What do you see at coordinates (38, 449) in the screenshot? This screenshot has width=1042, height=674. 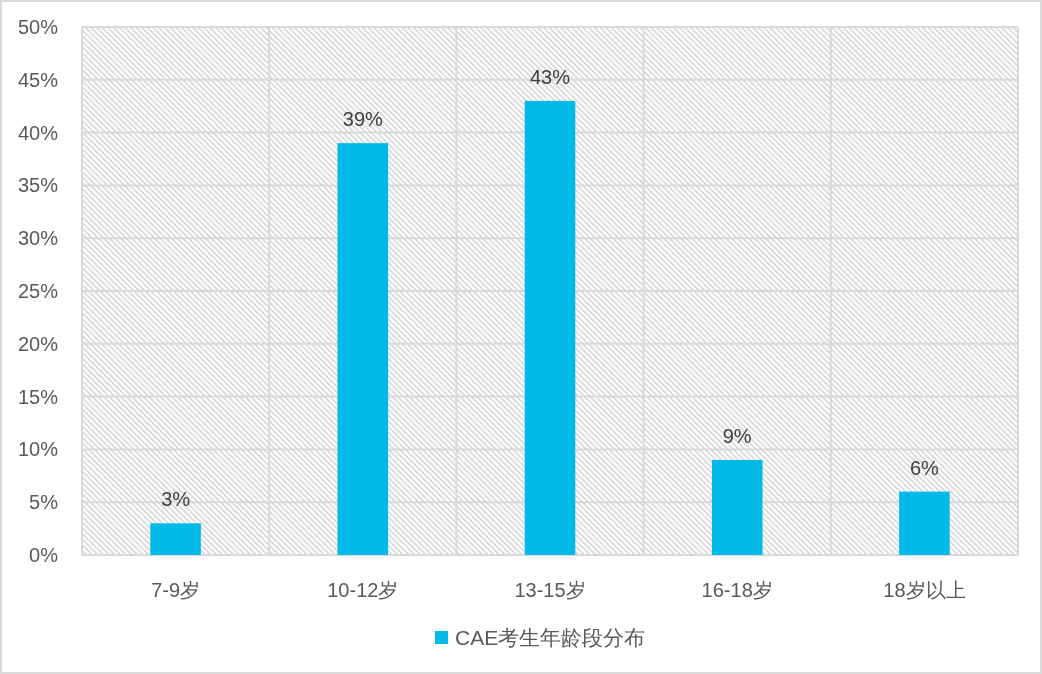 I see `y-tick-label: 10%` at bounding box center [38, 449].